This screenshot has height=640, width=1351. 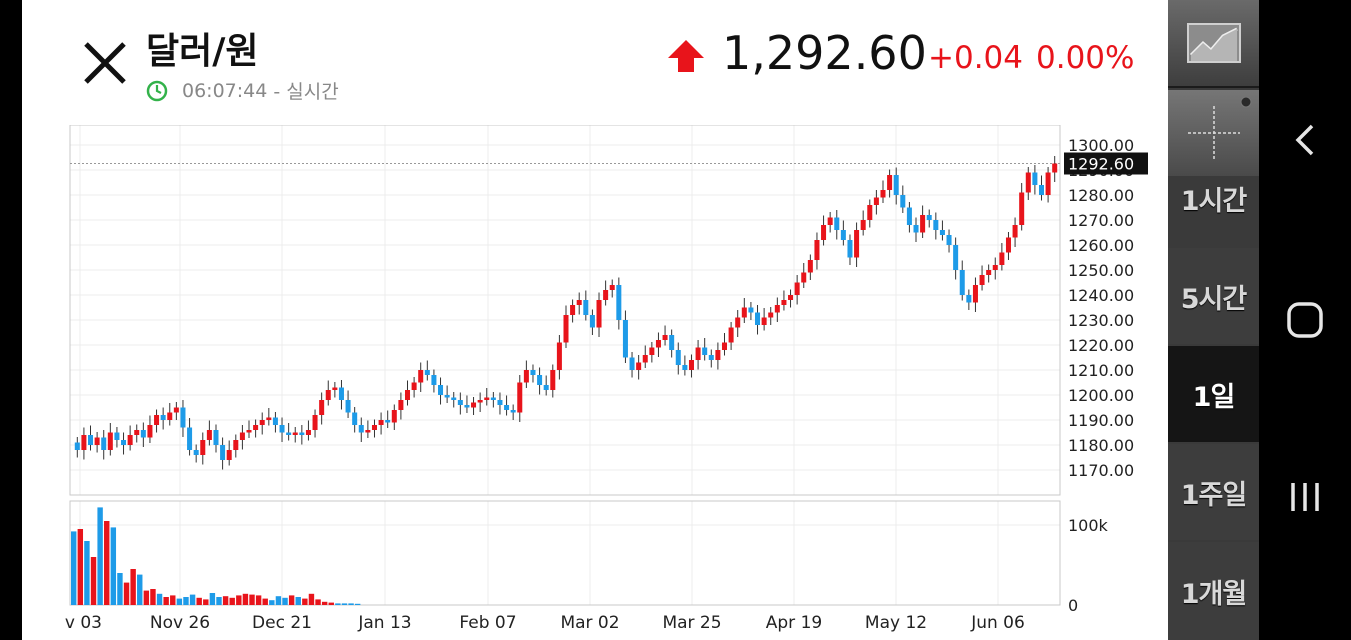 I want to click on period-1month: 1개월, so click(x=1213, y=591).